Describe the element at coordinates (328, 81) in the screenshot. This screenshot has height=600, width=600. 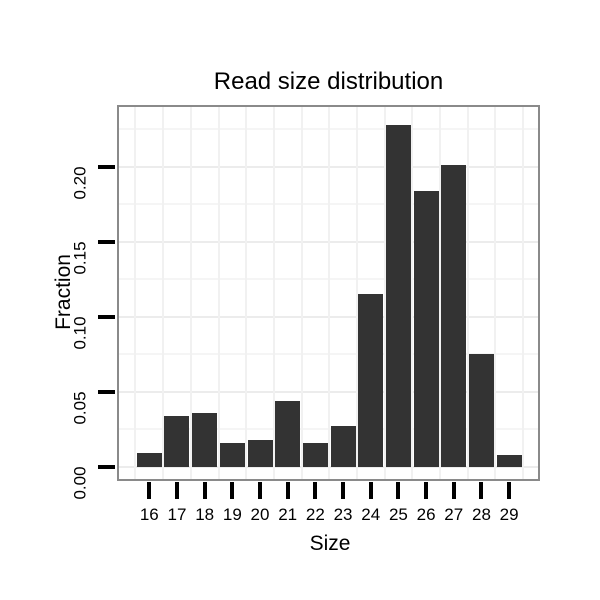
I see `chart-title: Read size distribution` at that location.